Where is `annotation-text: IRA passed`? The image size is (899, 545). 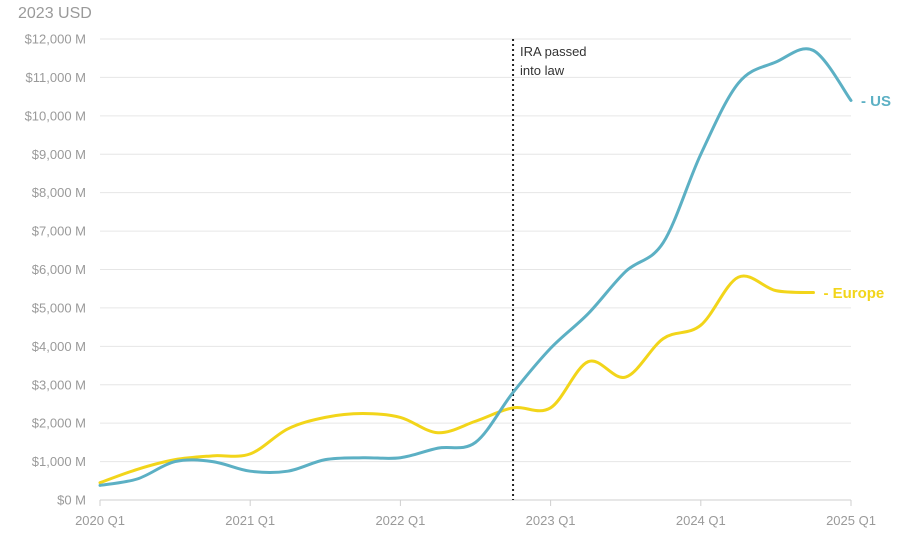
annotation-text: IRA passed is located at coordinates (553, 51).